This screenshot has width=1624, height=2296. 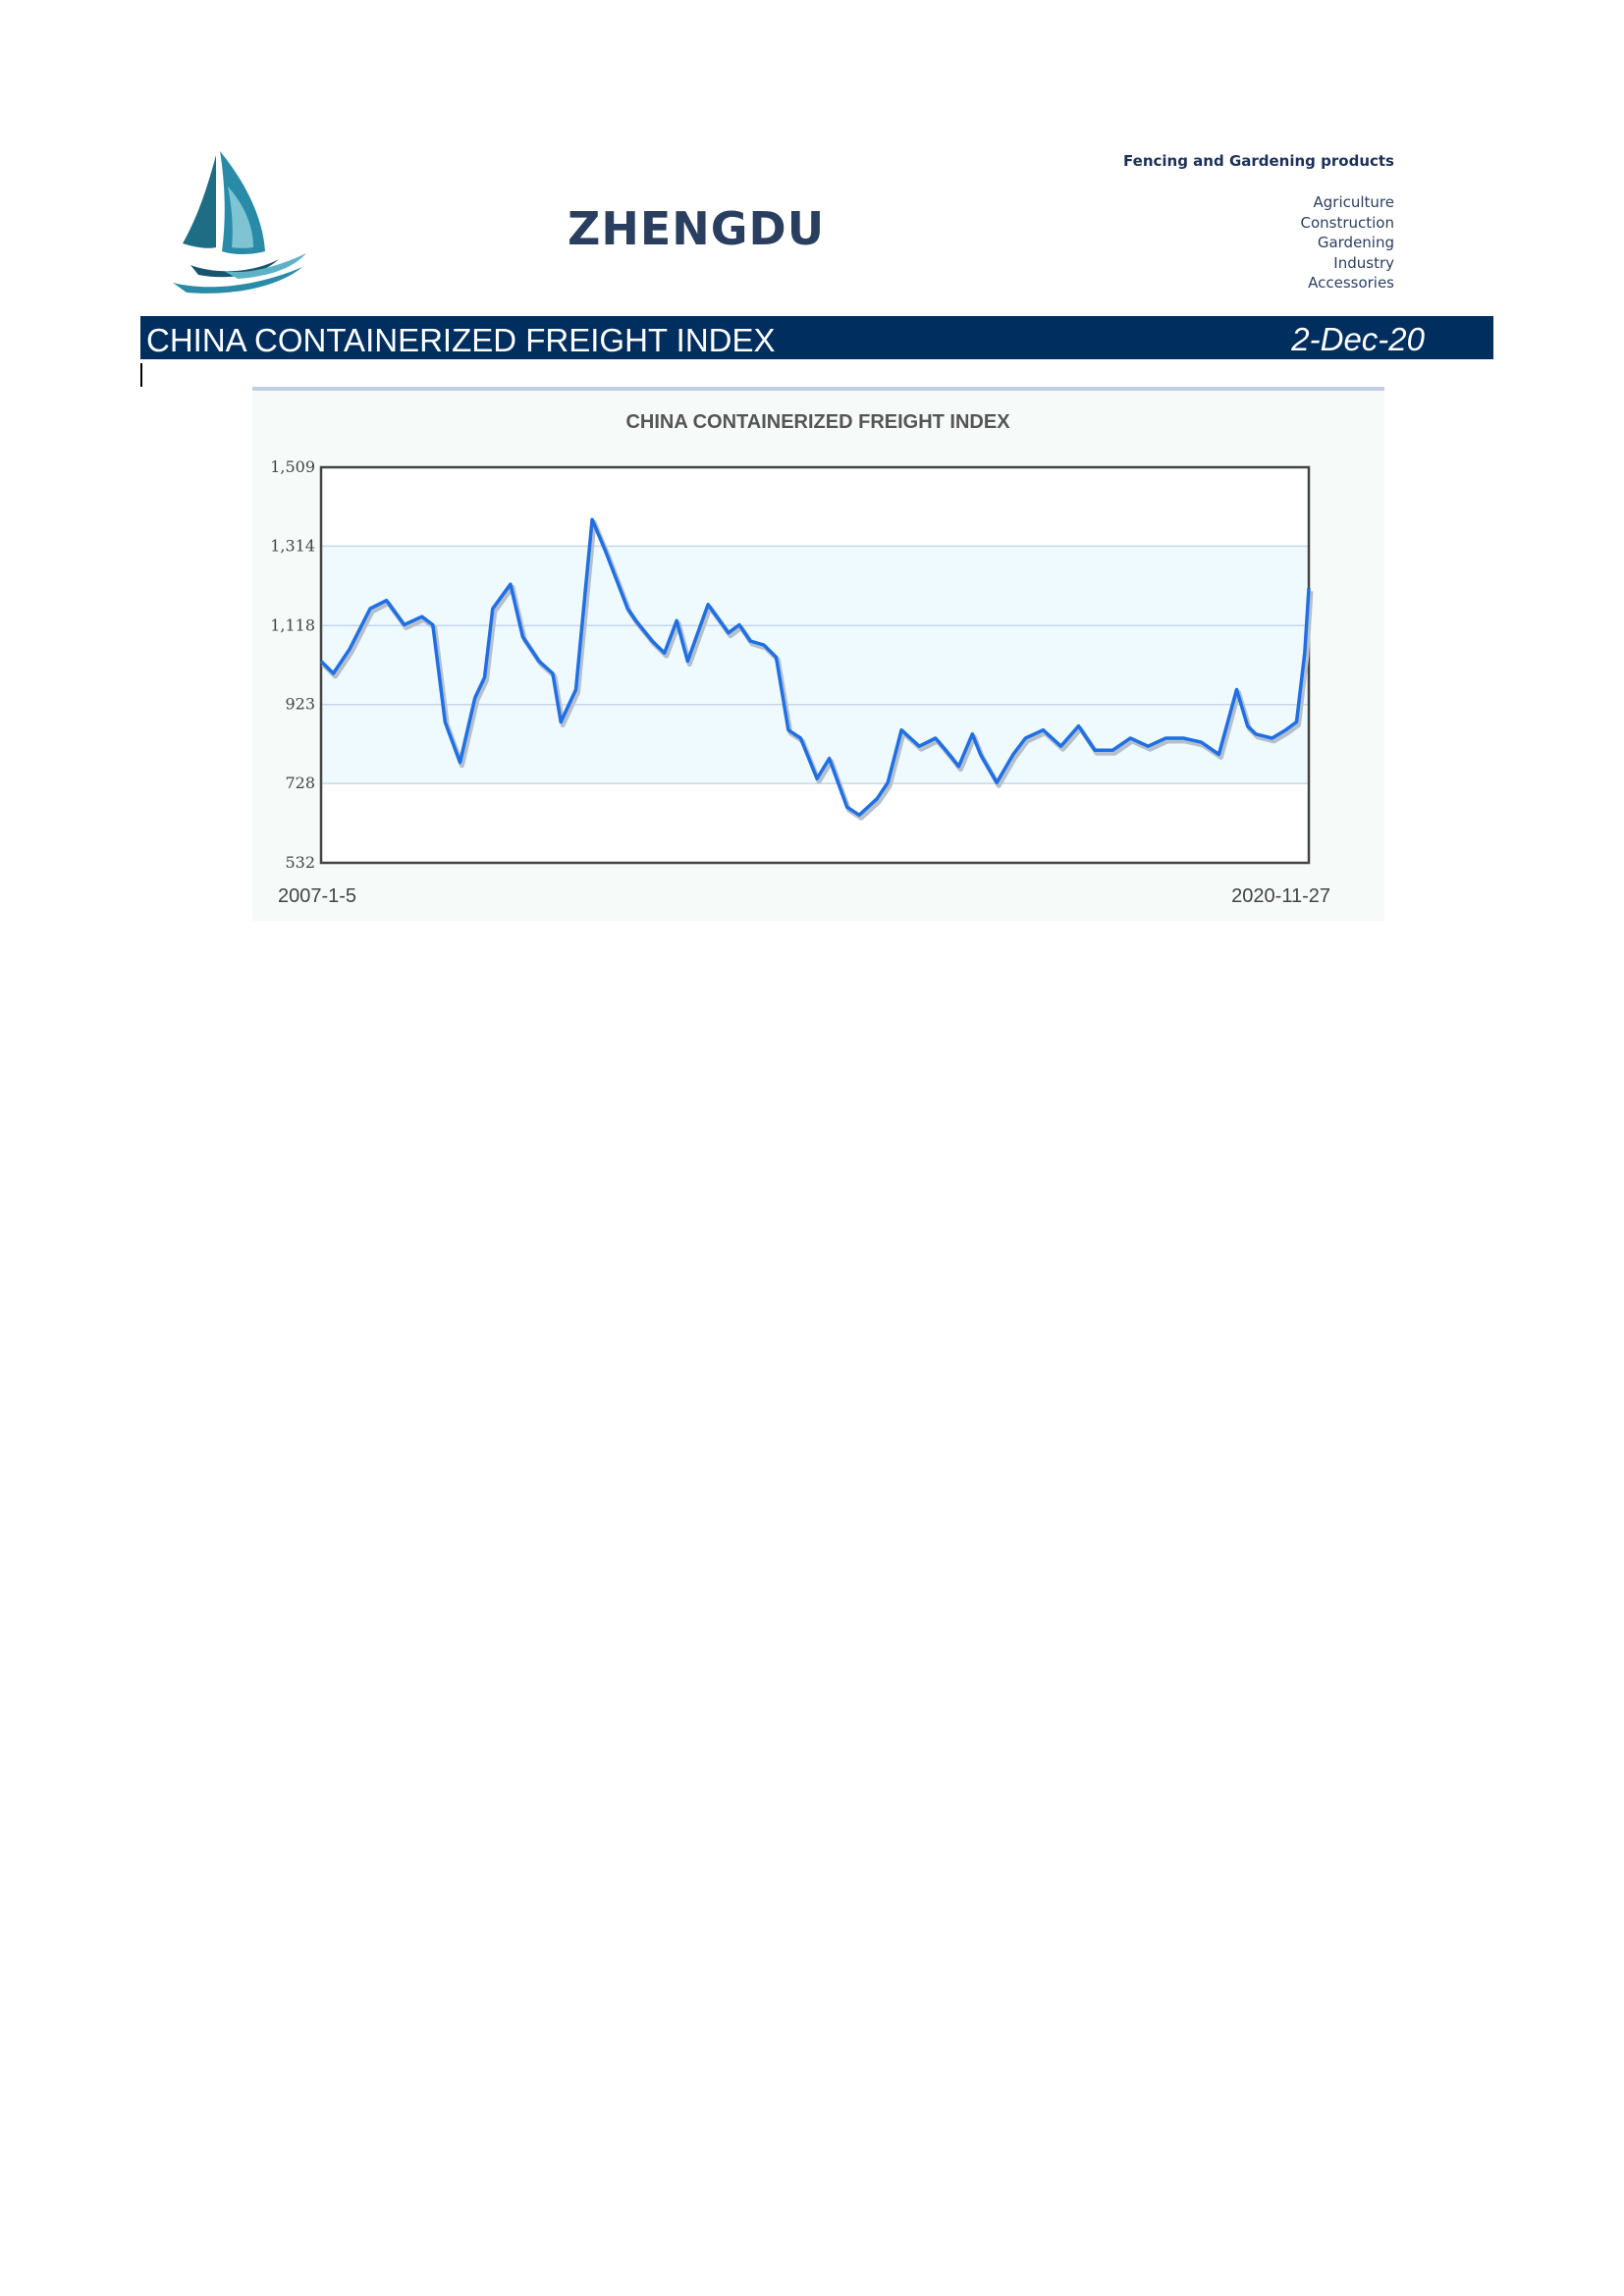 What do you see at coordinates (241, 223) in the screenshot?
I see `sailboat-logo-icon` at bounding box center [241, 223].